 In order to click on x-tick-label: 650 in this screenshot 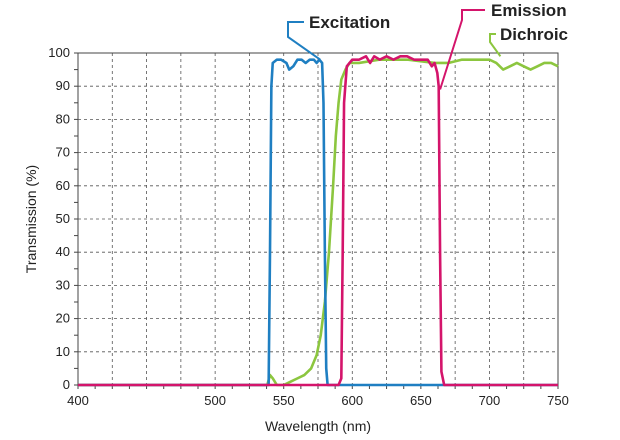, I will do `click(421, 400)`.